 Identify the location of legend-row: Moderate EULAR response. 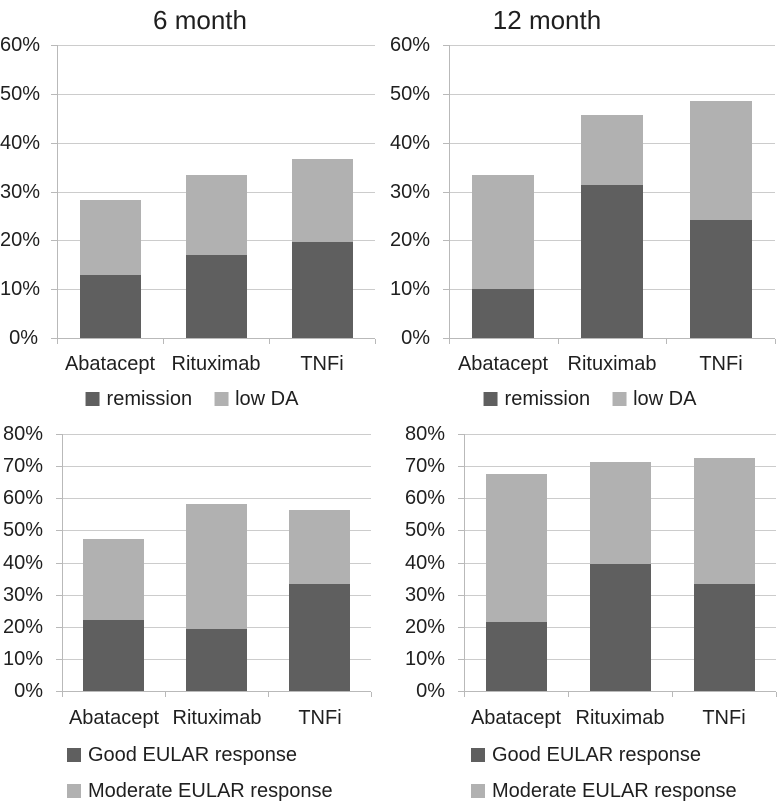
(604, 791).